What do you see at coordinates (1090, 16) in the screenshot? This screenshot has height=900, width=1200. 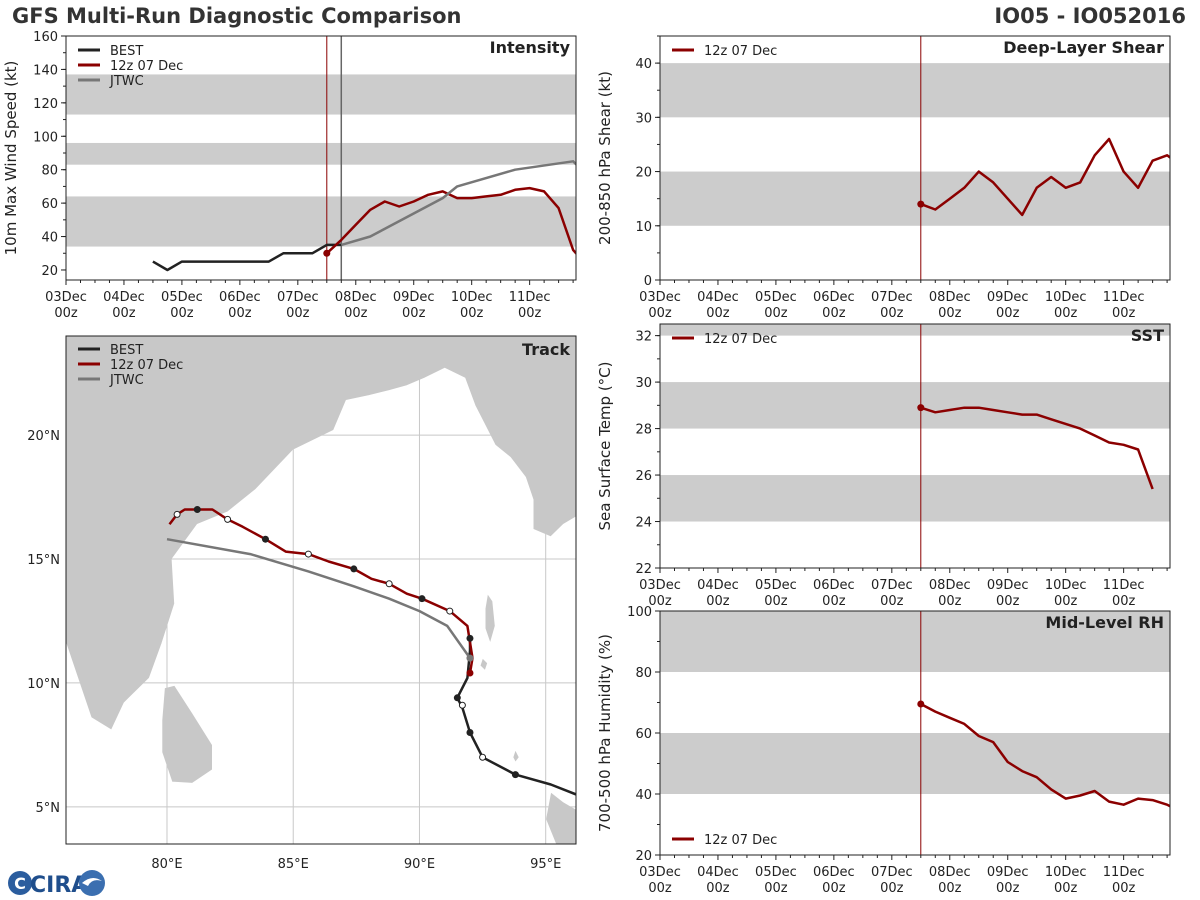 I see `storm-id: IO05 - IO052016` at bounding box center [1090, 16].